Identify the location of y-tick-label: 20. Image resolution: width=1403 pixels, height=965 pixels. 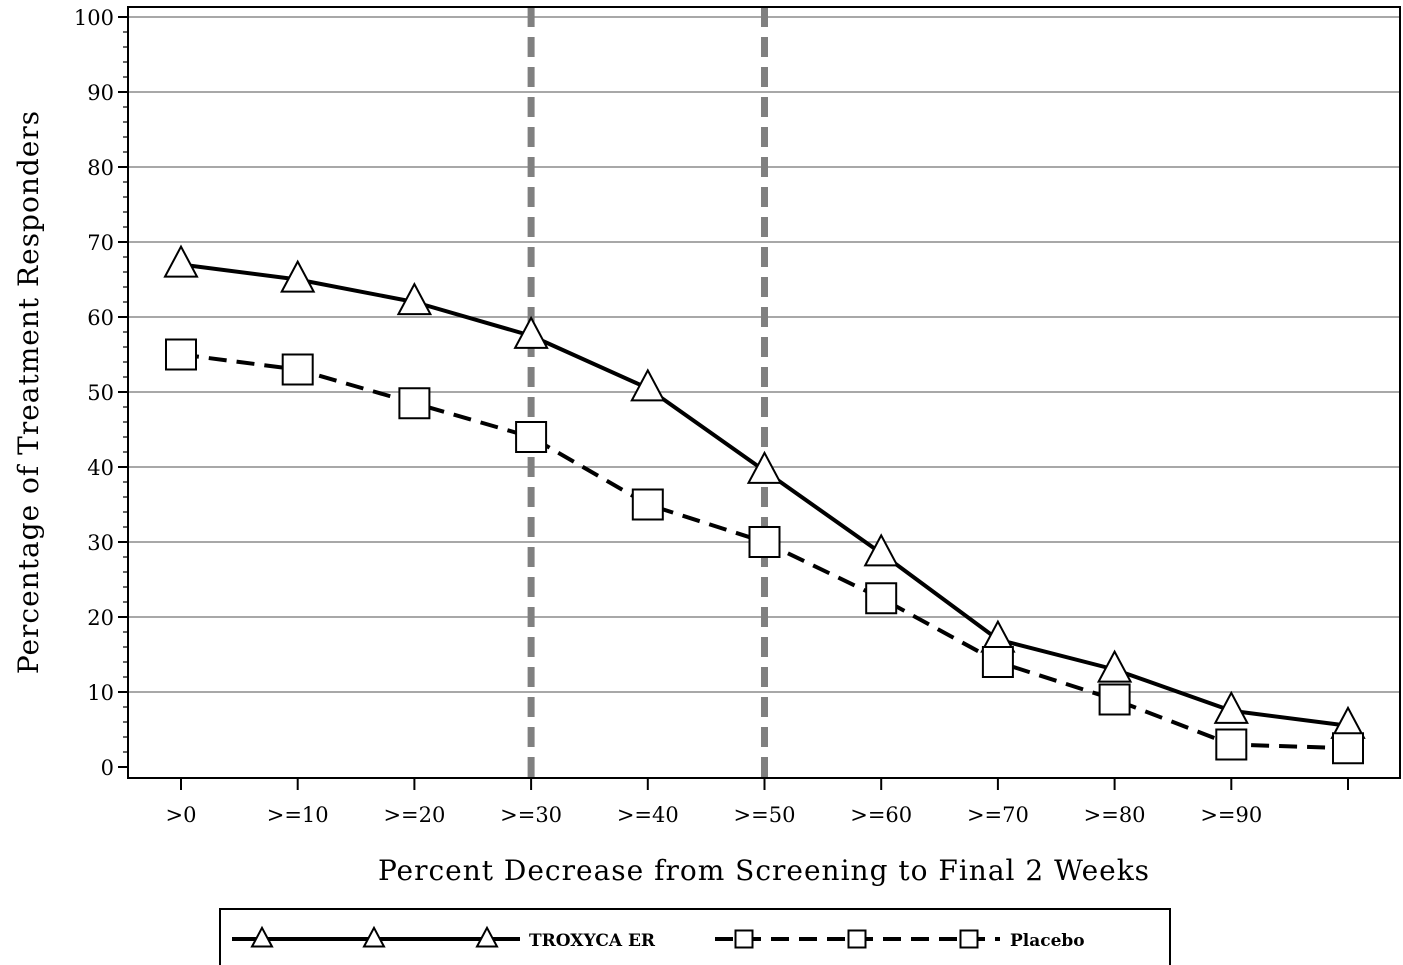
(100, 618).